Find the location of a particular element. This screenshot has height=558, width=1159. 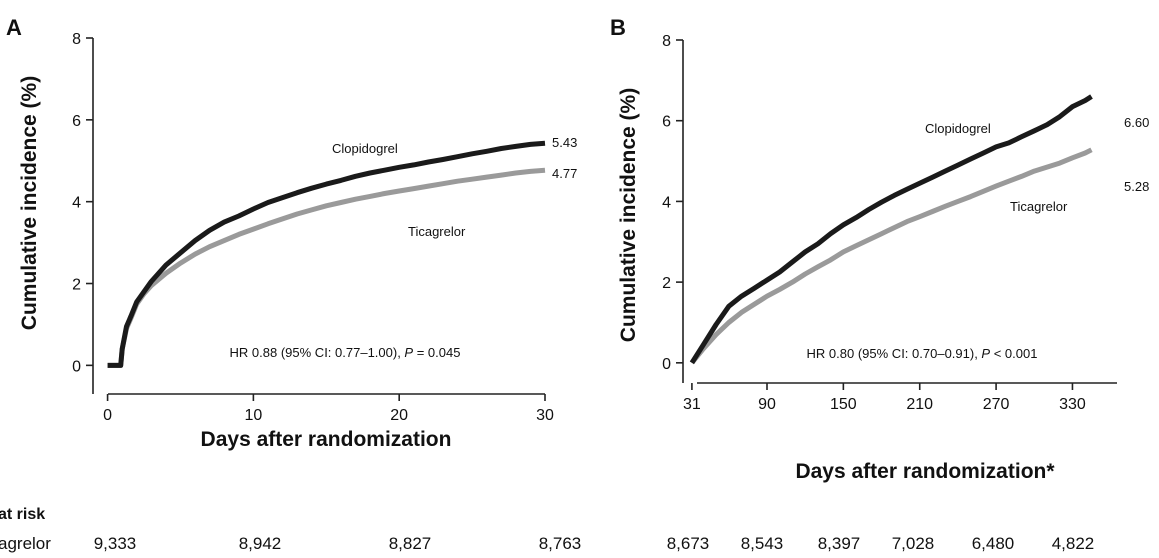

panel-b-y-axis-title: Cumulative incidence (%) is located at coordinates (628, 215).